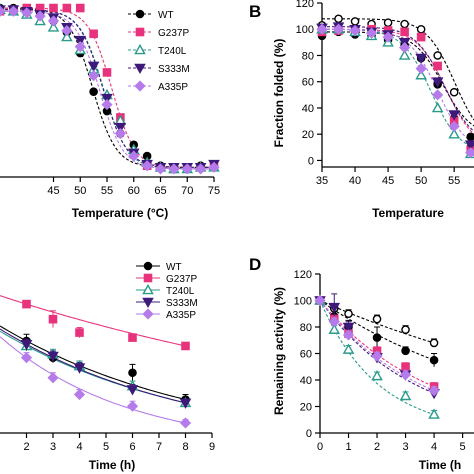 The height and width of the screenshot is (474, 474). What do you see at coordinates (181, 279) in the screenshot?
I see `panel-c-legend-label: G237P` at bounding box center [181, 279].